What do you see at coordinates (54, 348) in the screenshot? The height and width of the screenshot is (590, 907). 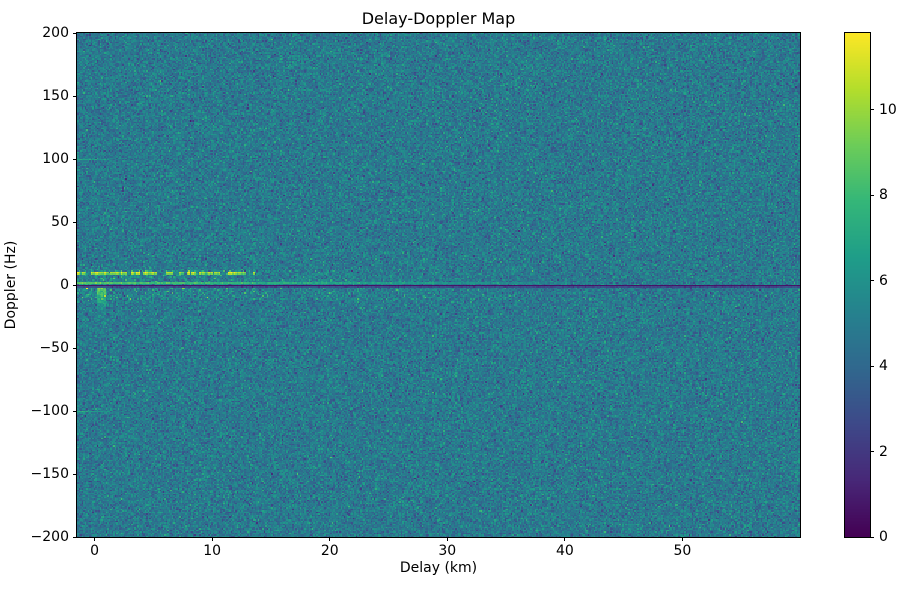 I see `y-tick-label: −50` at bounding box center [54, 348].